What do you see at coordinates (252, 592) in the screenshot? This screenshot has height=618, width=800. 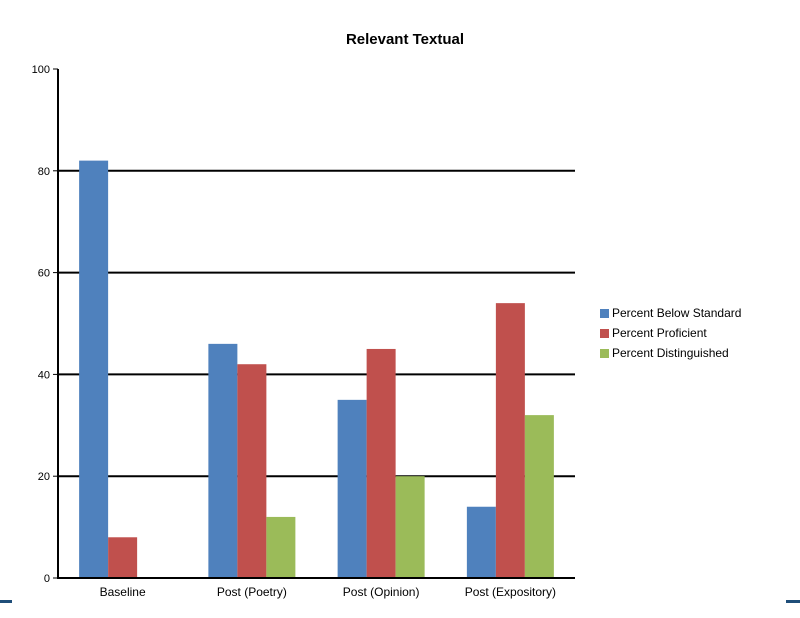 I see `x-tick-label: Post (Poetry)` at bounding box center [252, 592].